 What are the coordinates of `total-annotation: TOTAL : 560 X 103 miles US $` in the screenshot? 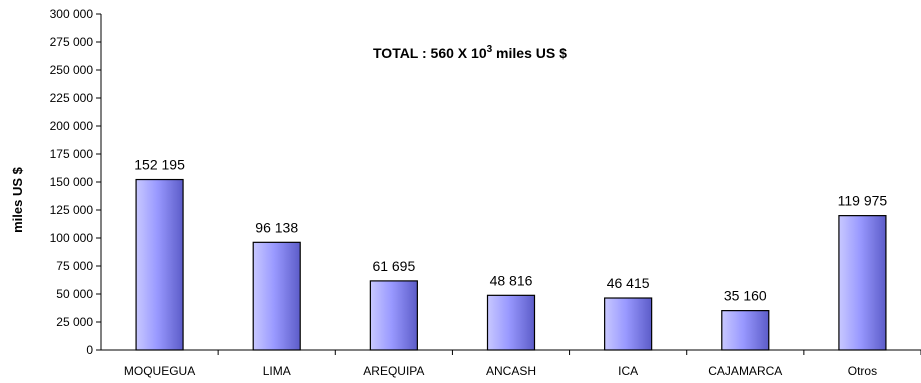 It's located at (470, 52).